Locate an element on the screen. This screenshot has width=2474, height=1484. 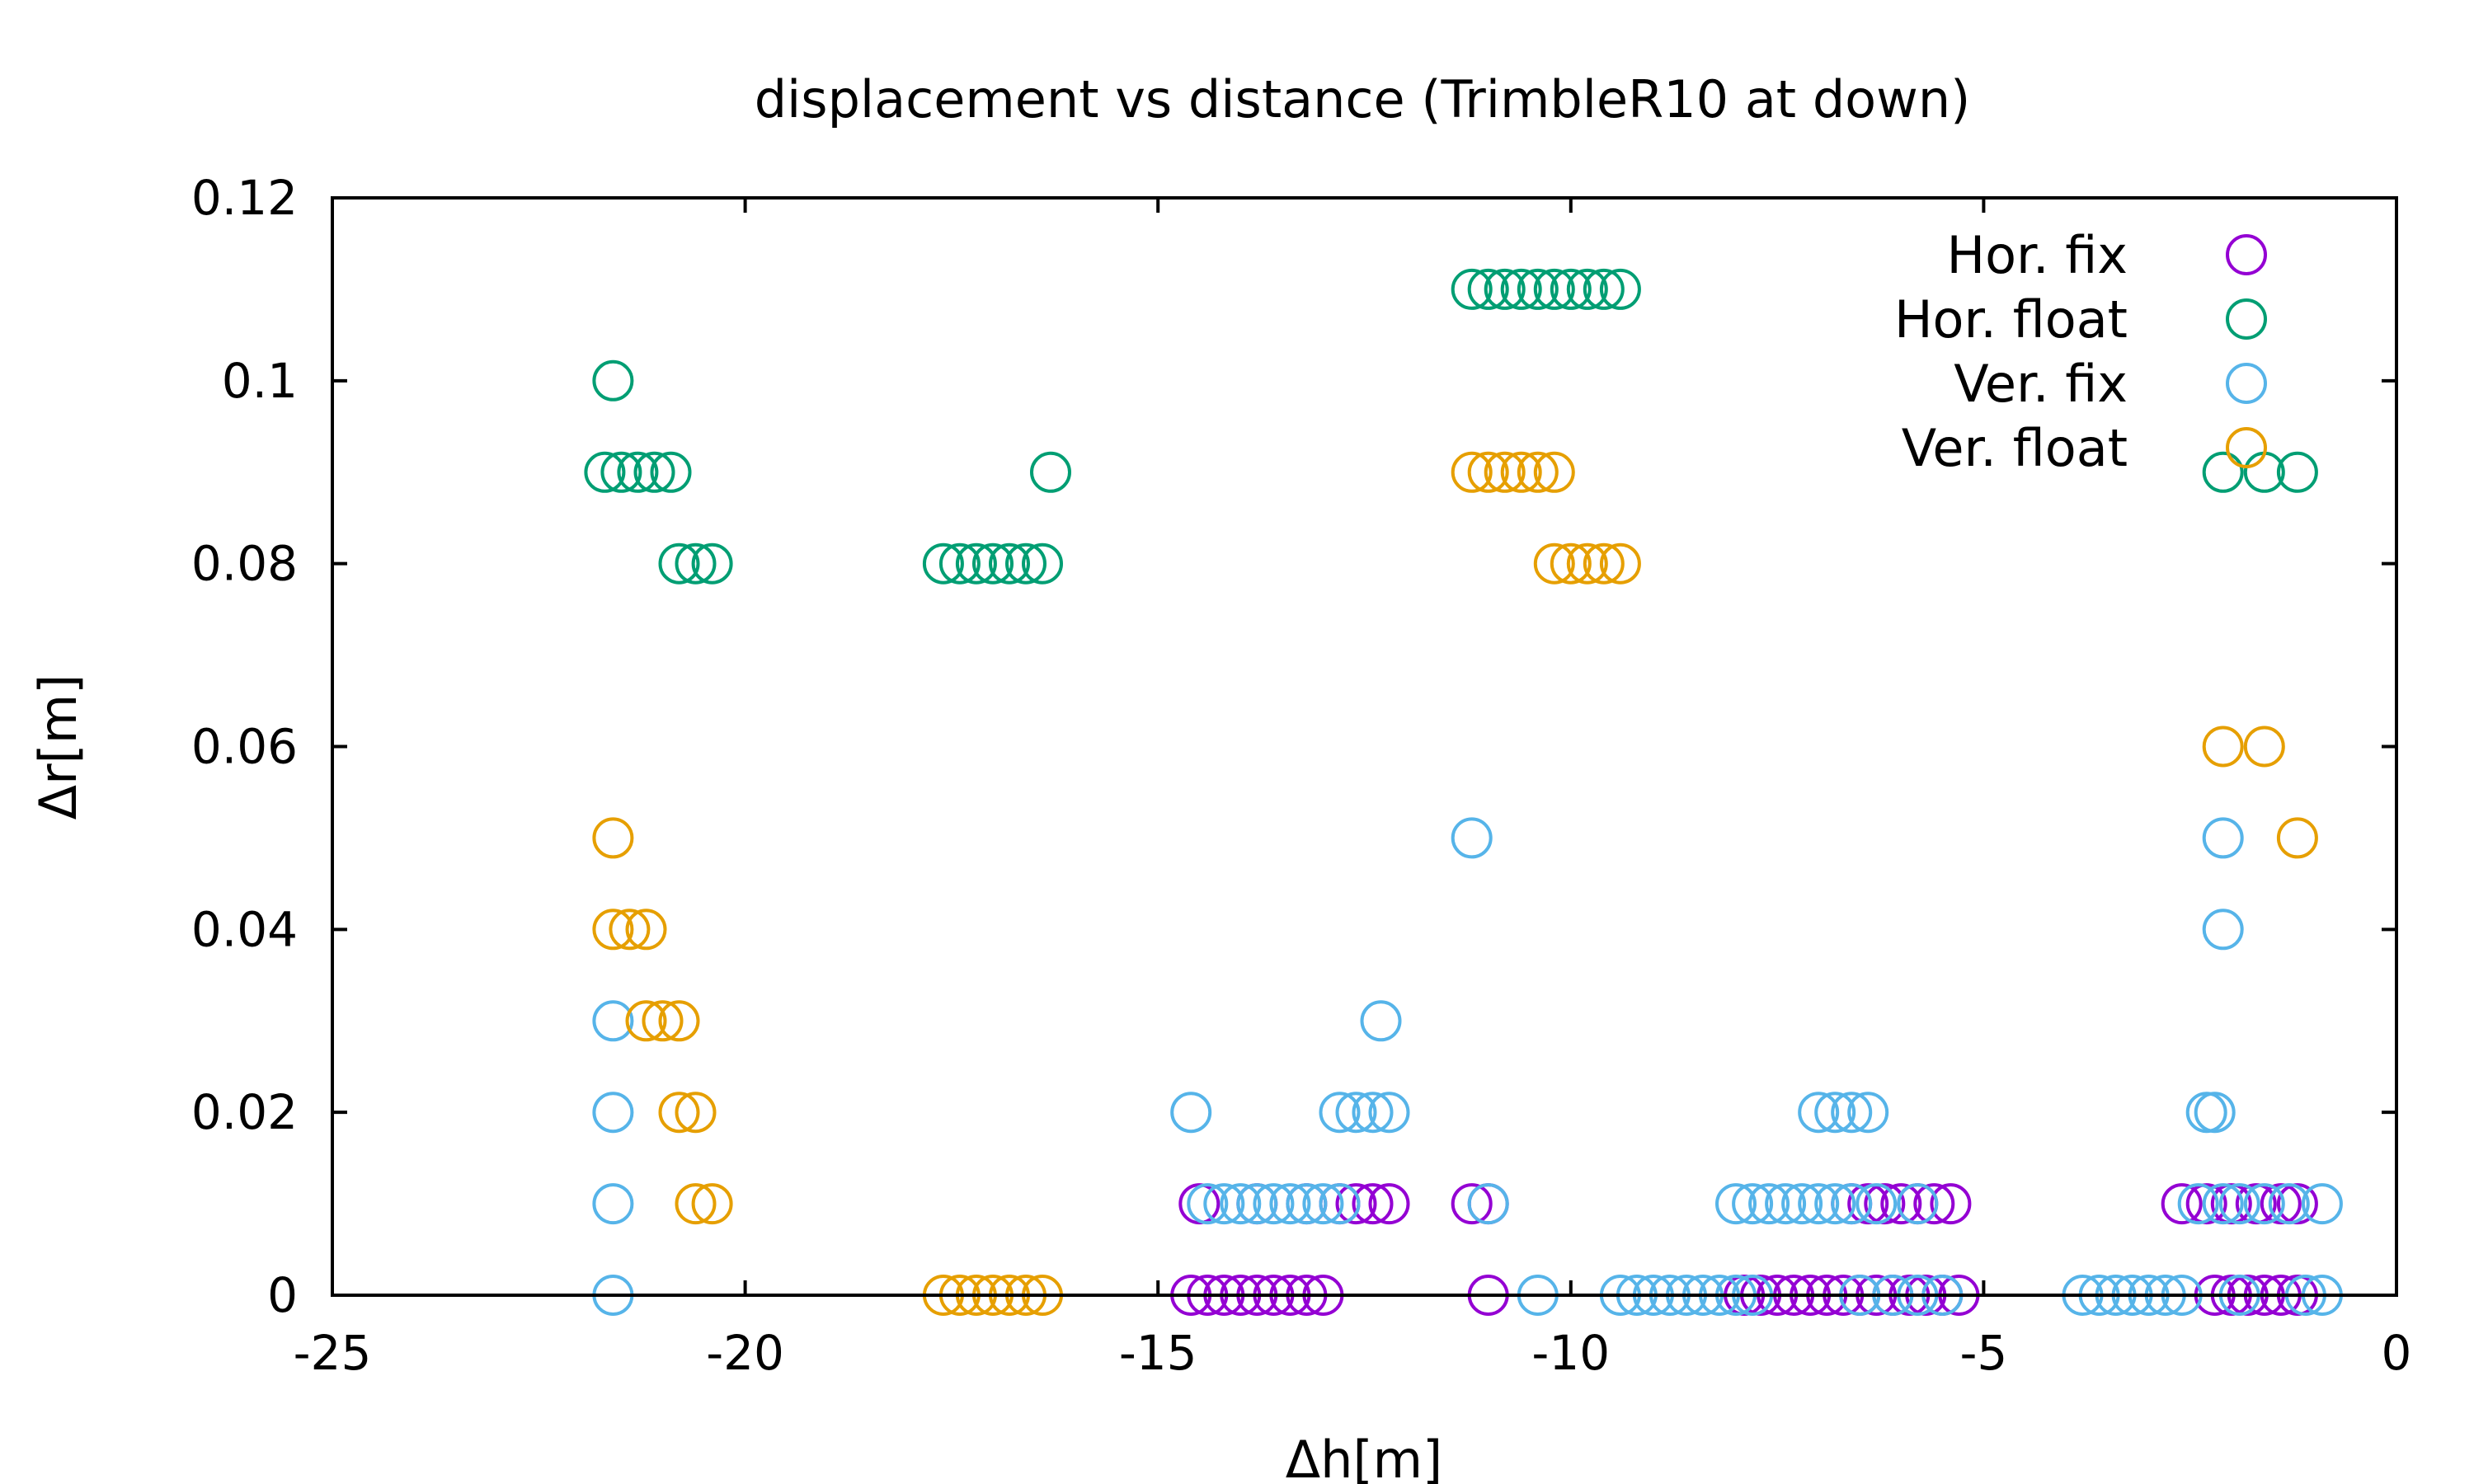
y-tick-label: 0.08 is located at coordinates (244, 564).